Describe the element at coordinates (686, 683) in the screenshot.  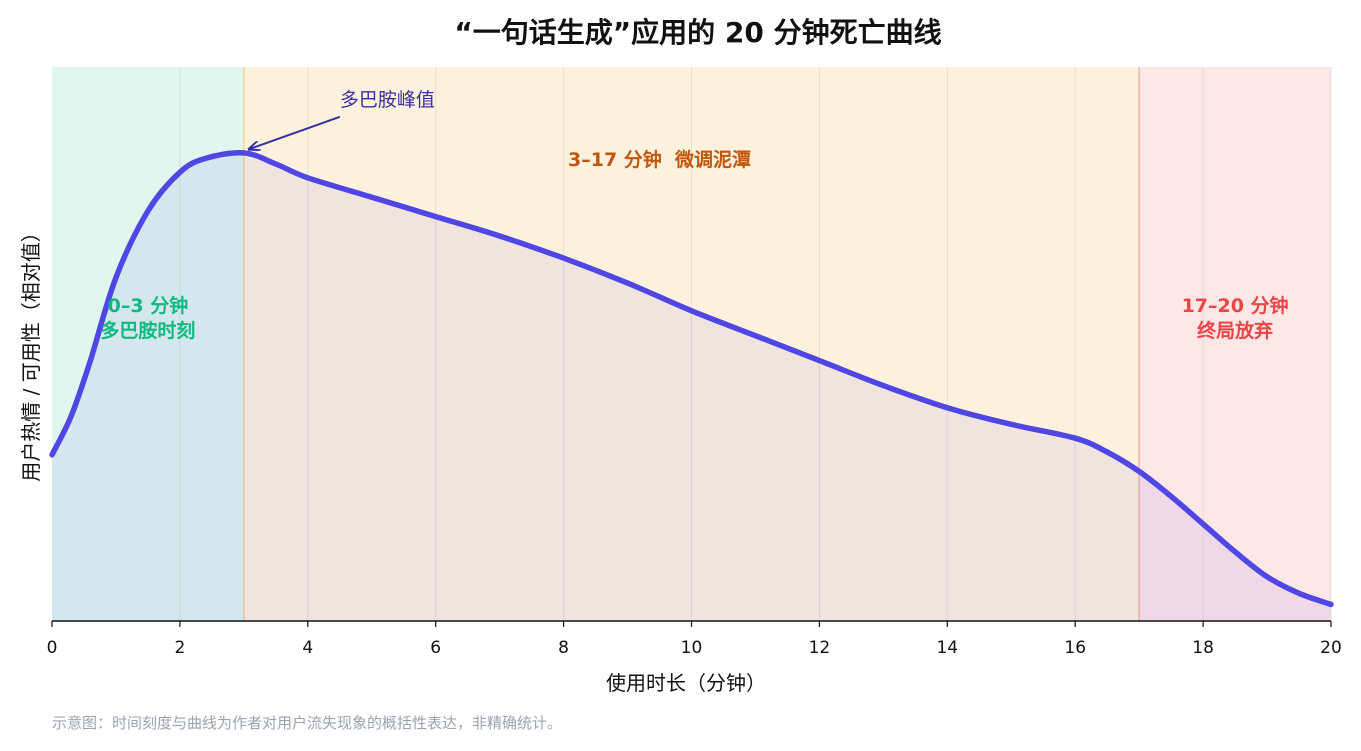
I see `x-axis-label: 使用时长（分钟）` at that location.